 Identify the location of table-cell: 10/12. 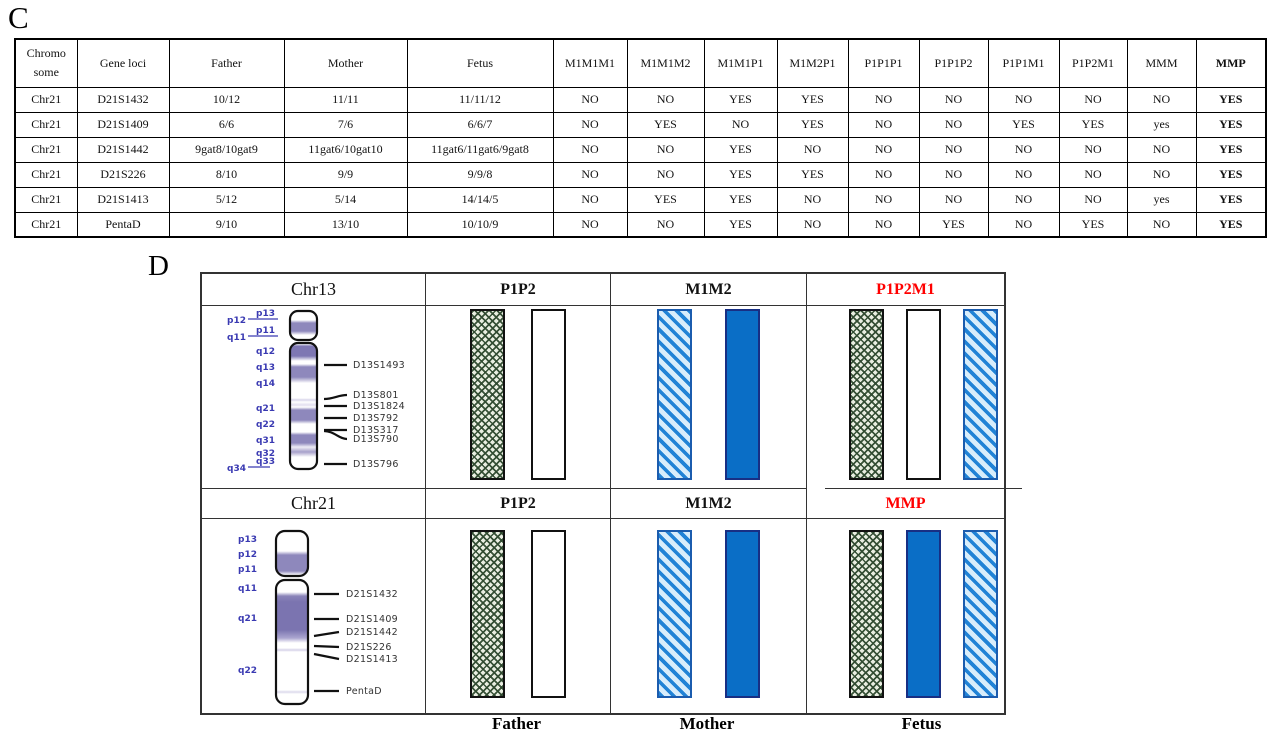
(226, 99).